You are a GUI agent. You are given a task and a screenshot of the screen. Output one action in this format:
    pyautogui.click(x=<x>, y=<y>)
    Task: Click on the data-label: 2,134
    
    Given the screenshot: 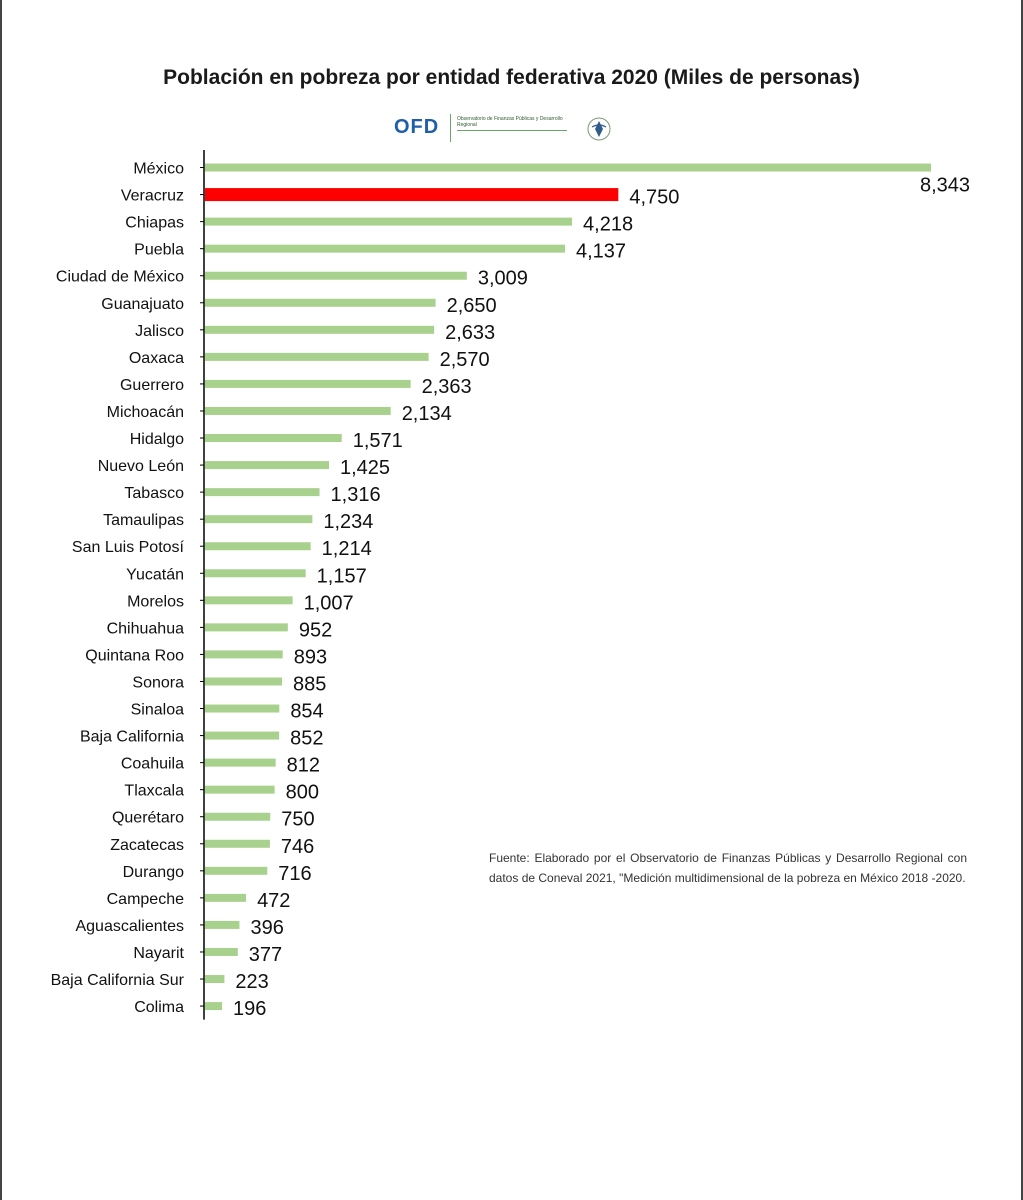 What is the action you would take?
    pyautogui.click(x=427, y=414)
    